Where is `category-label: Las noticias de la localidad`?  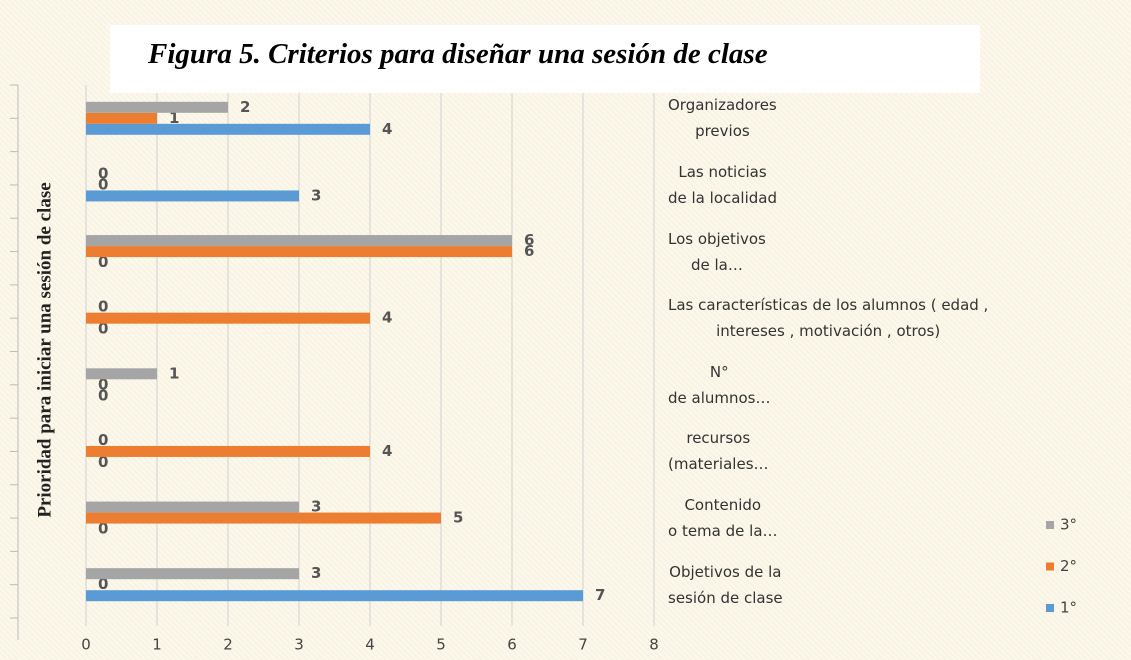
category-label: Las noticias de la localidad is located at coordinates (722, 184).